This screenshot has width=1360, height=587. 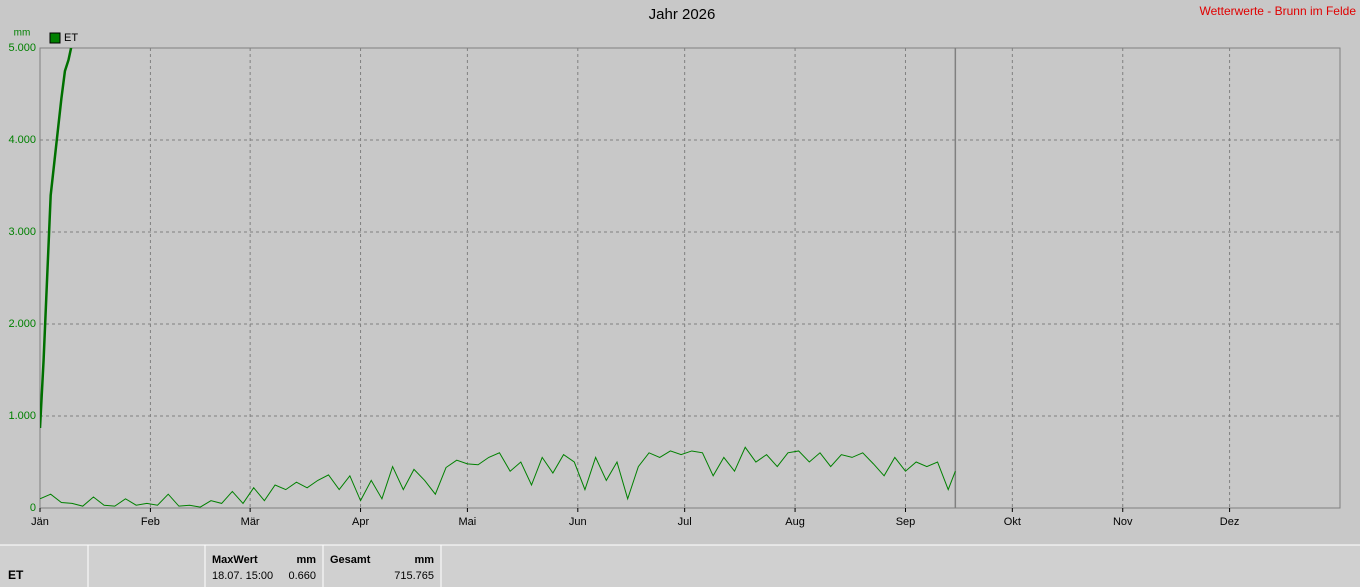 What do you see at coordinates (242, 576) in the screenshot?
I see `stats-max-time: 18.07. 15:00` at bounding box center [242, 576].